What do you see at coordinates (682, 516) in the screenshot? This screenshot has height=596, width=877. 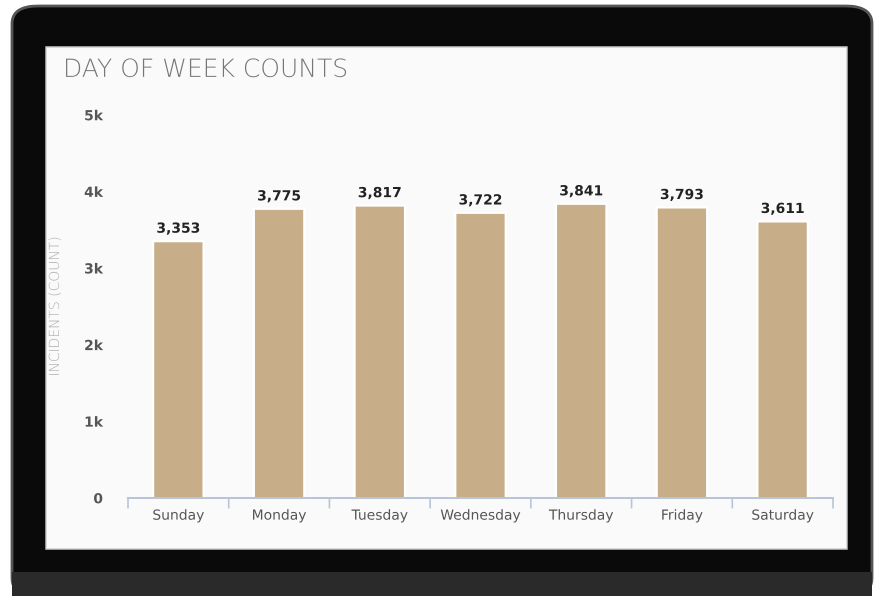 I see `x-tick-label: Friday` at bounding box center [682, 516].